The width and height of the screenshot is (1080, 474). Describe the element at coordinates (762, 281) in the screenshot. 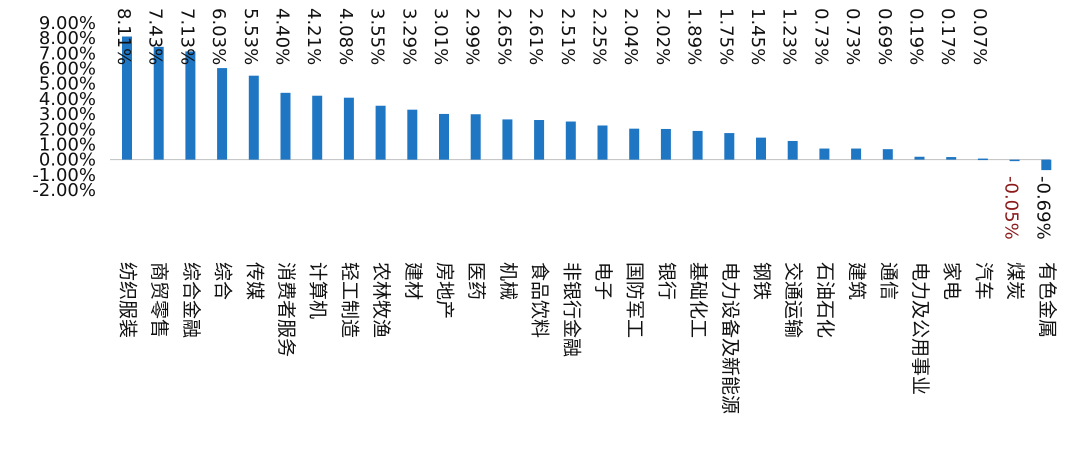

I see `category-label: 钢铁` at that location.